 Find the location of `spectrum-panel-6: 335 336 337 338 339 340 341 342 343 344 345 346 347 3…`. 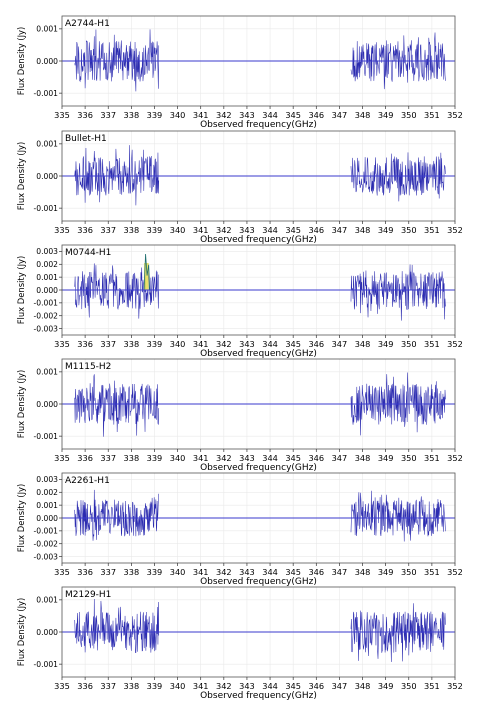

spectrum-panel-6: 335 336 337 338 339 340 341 342 343 344 345 346 347 3… is located at coordinates (239, 643).